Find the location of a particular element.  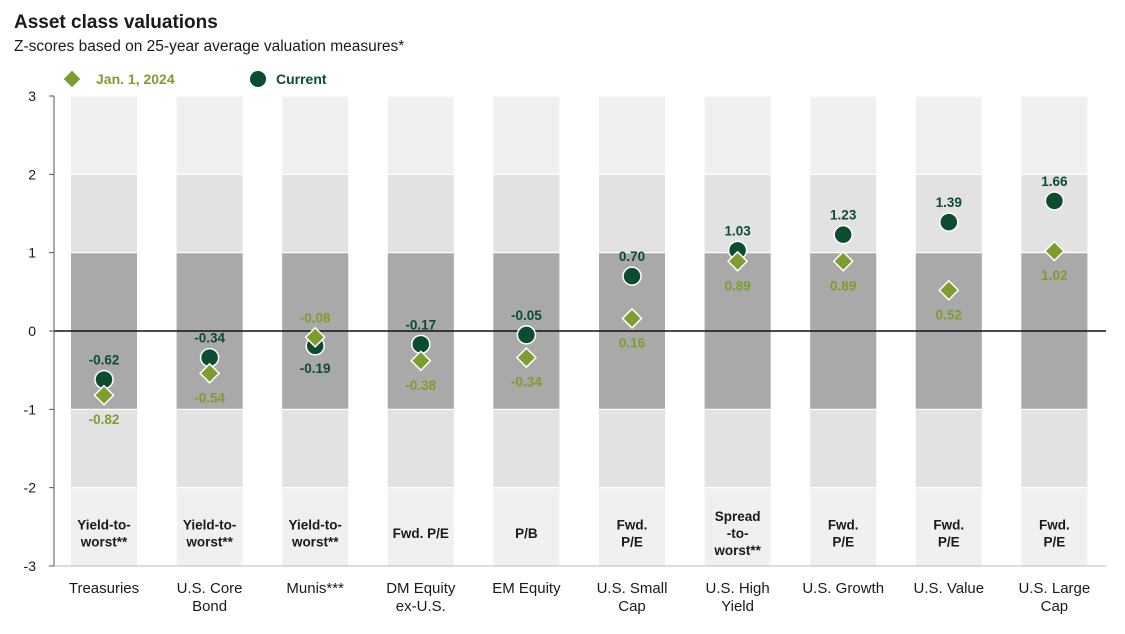

current-value-label: 1.03 is located at coordinates (737, 230).